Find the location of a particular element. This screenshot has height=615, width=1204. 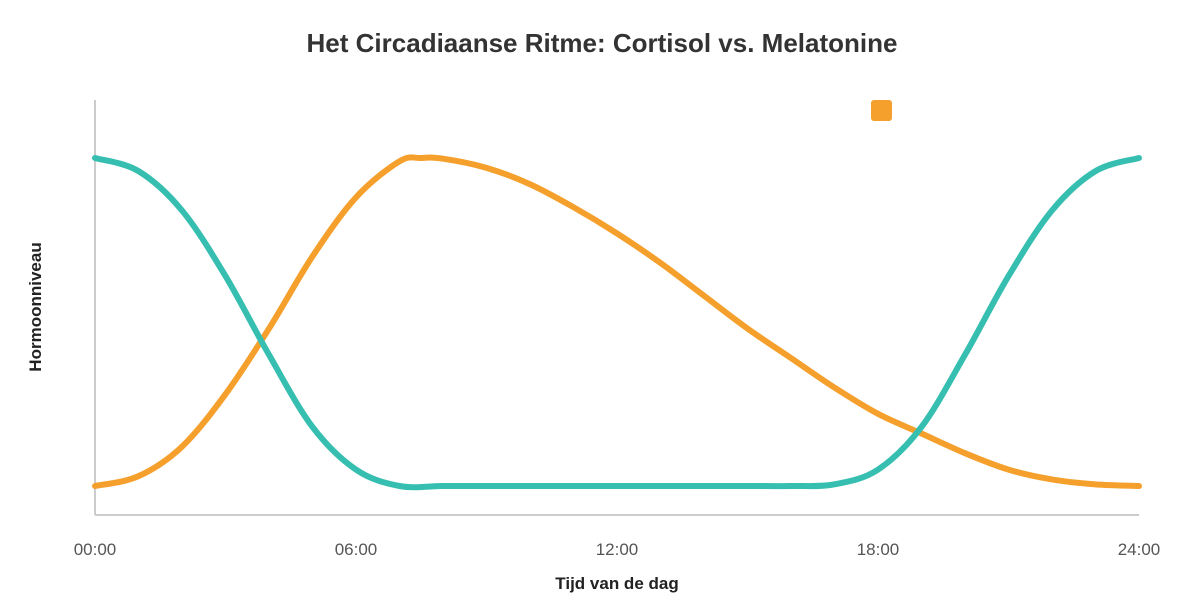

x-tick-label: 00:00 is located at coordinates (95, 549).